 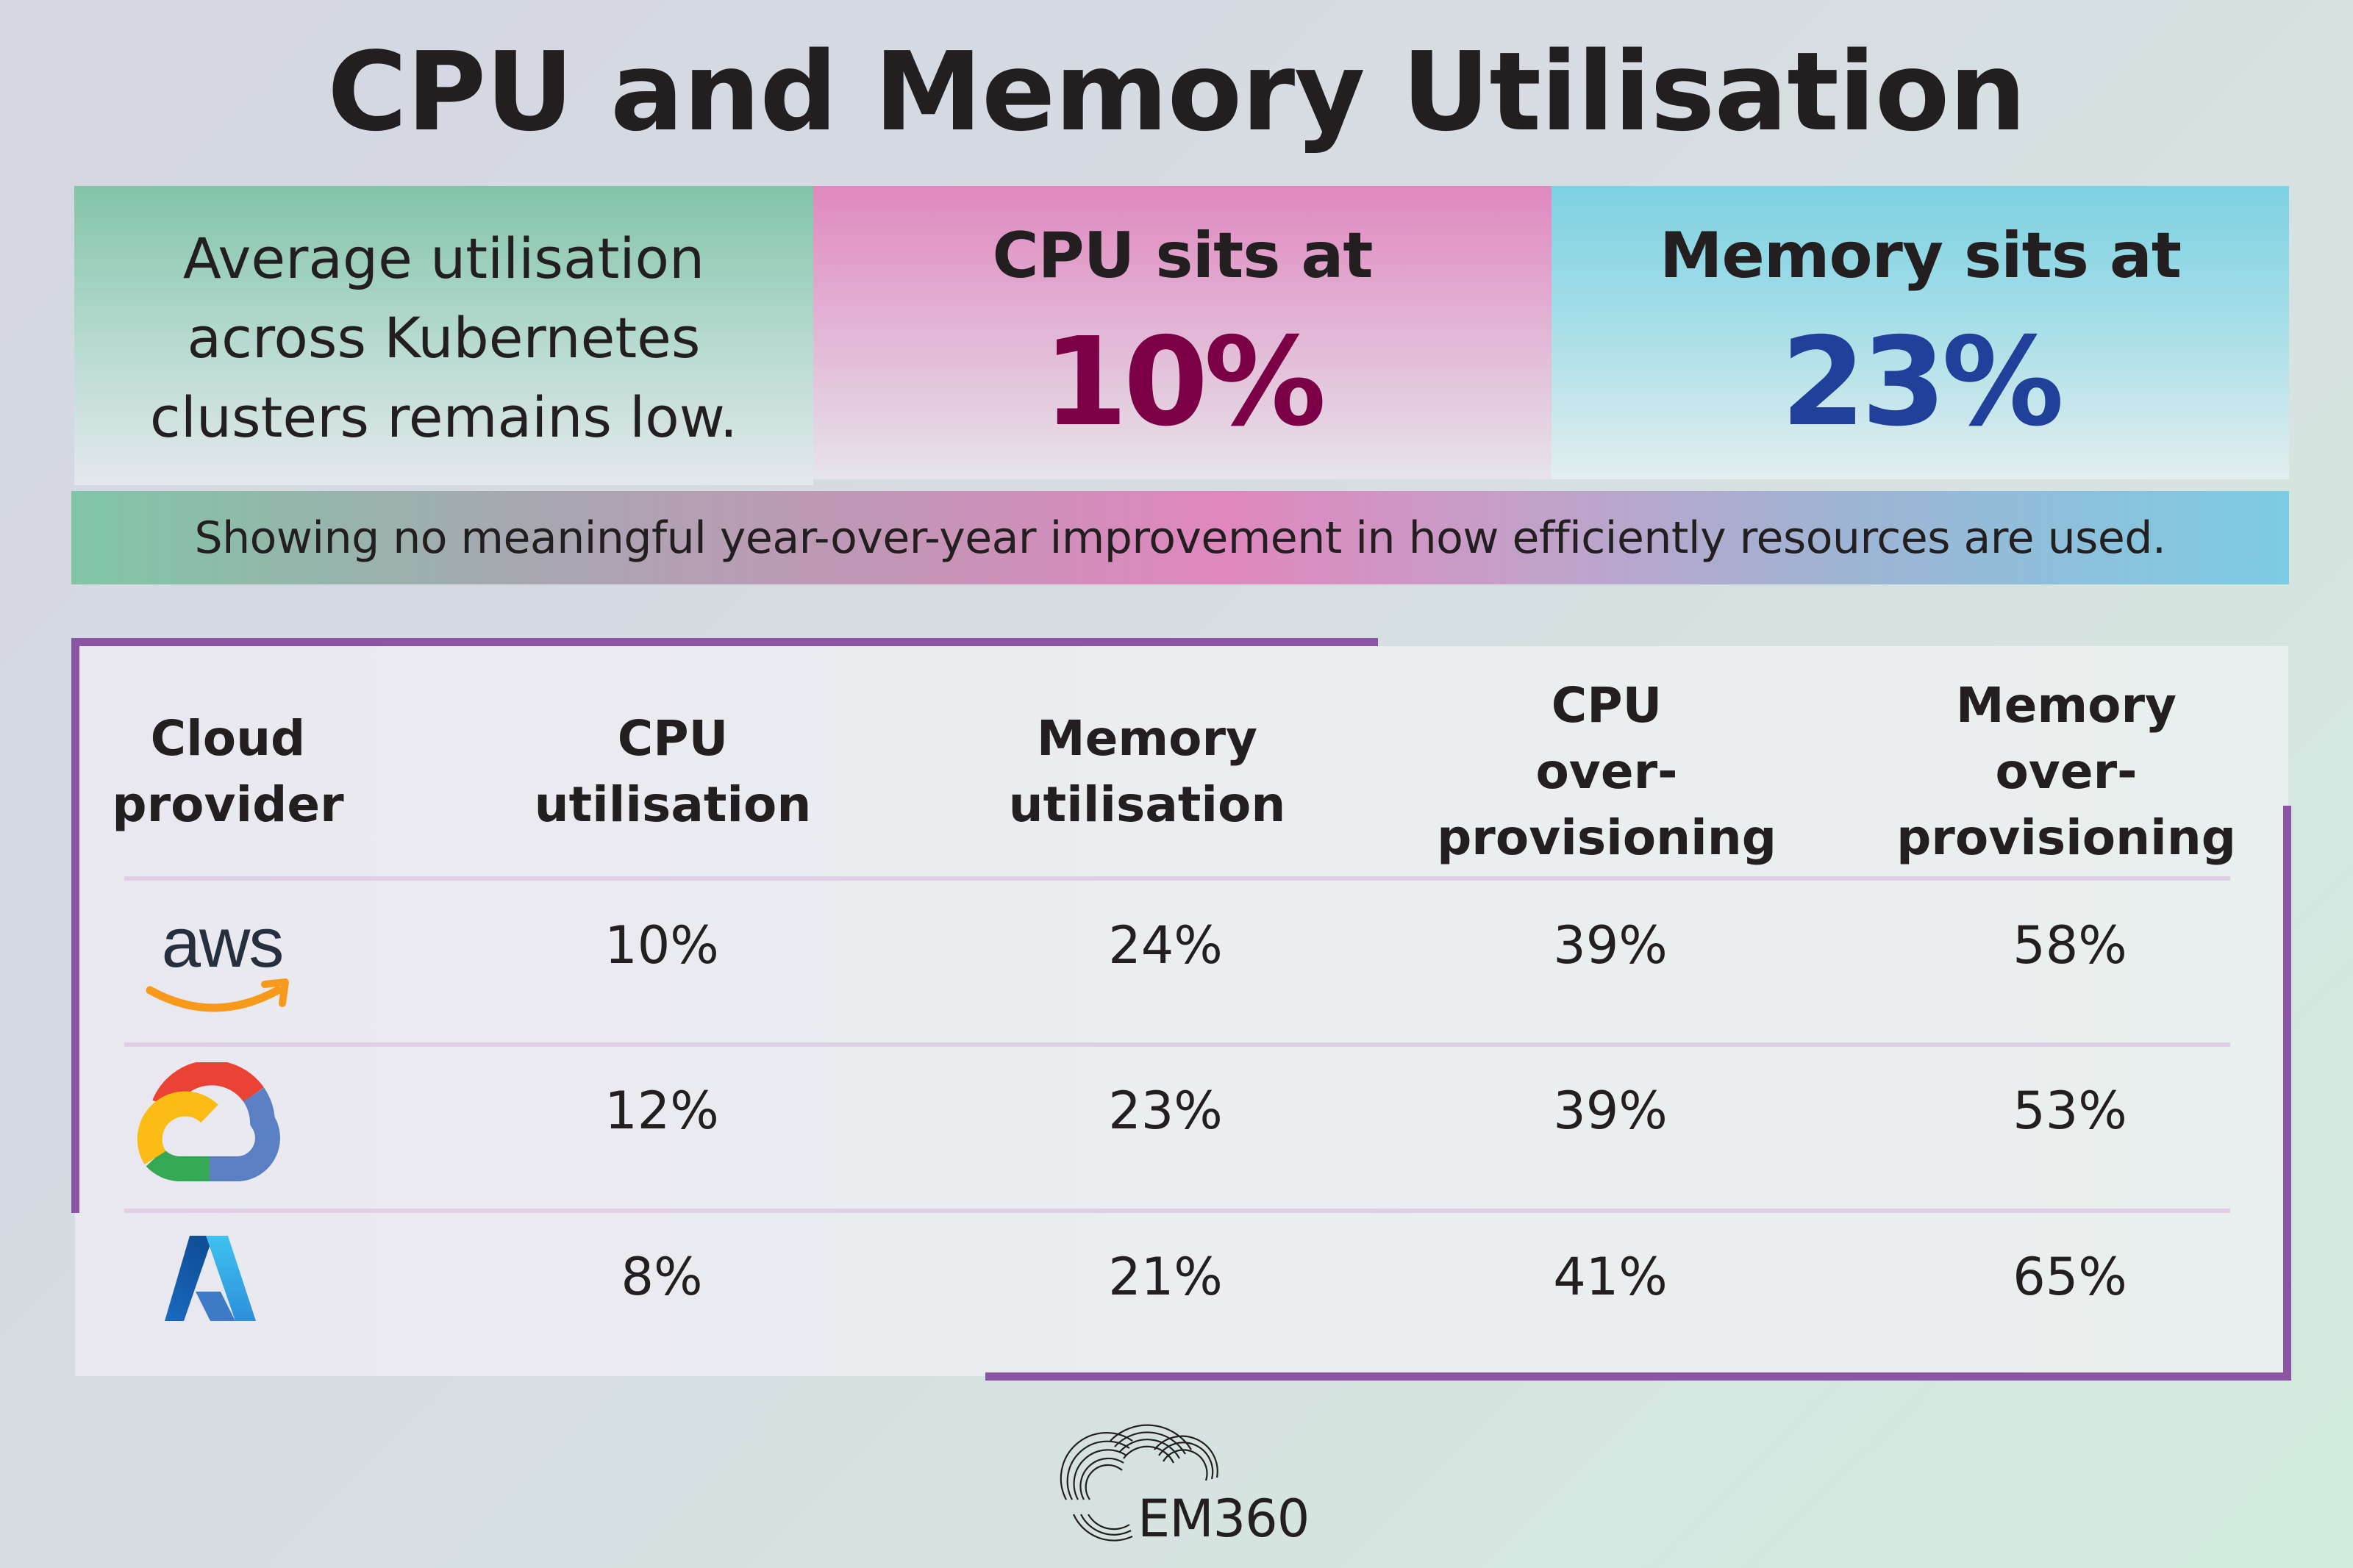 What do you see at coordinates (75, 925) in the screenshot?
I see `panel-border-left` at bounding box center [75, 925].